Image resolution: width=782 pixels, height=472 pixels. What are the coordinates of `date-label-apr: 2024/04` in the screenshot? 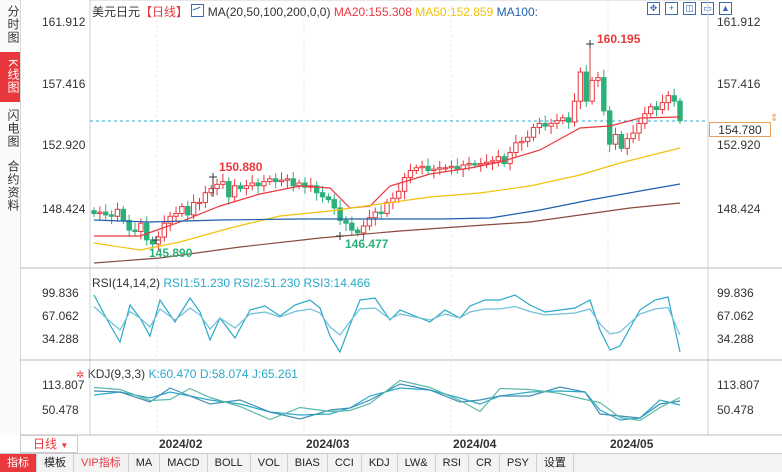 It's located at (475, 444).